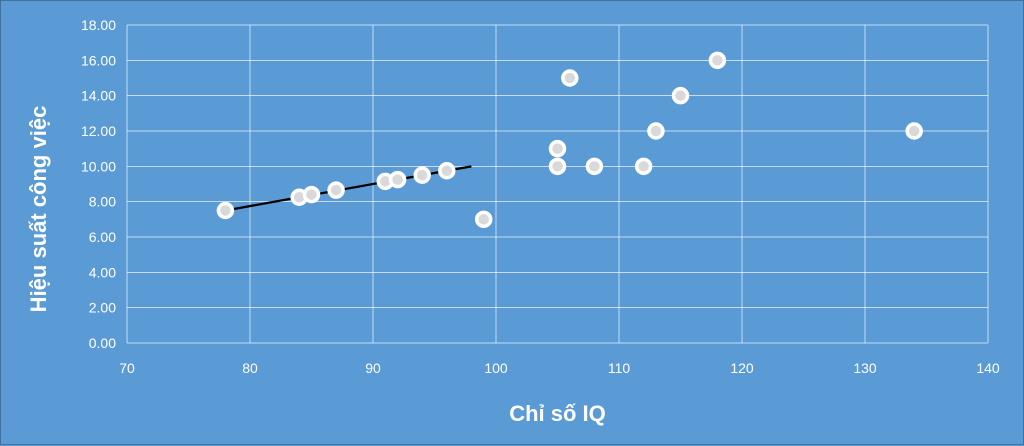  I want to click on y-tick-label: 6.00, so click(102, 237).